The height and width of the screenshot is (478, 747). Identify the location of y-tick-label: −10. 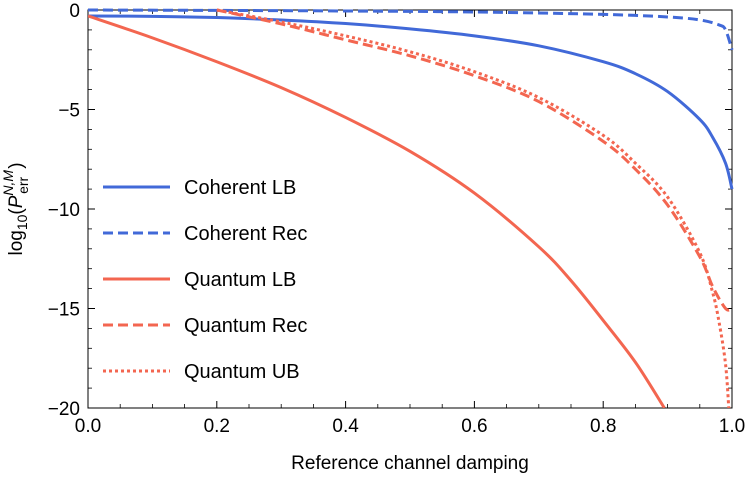
(64, 210).